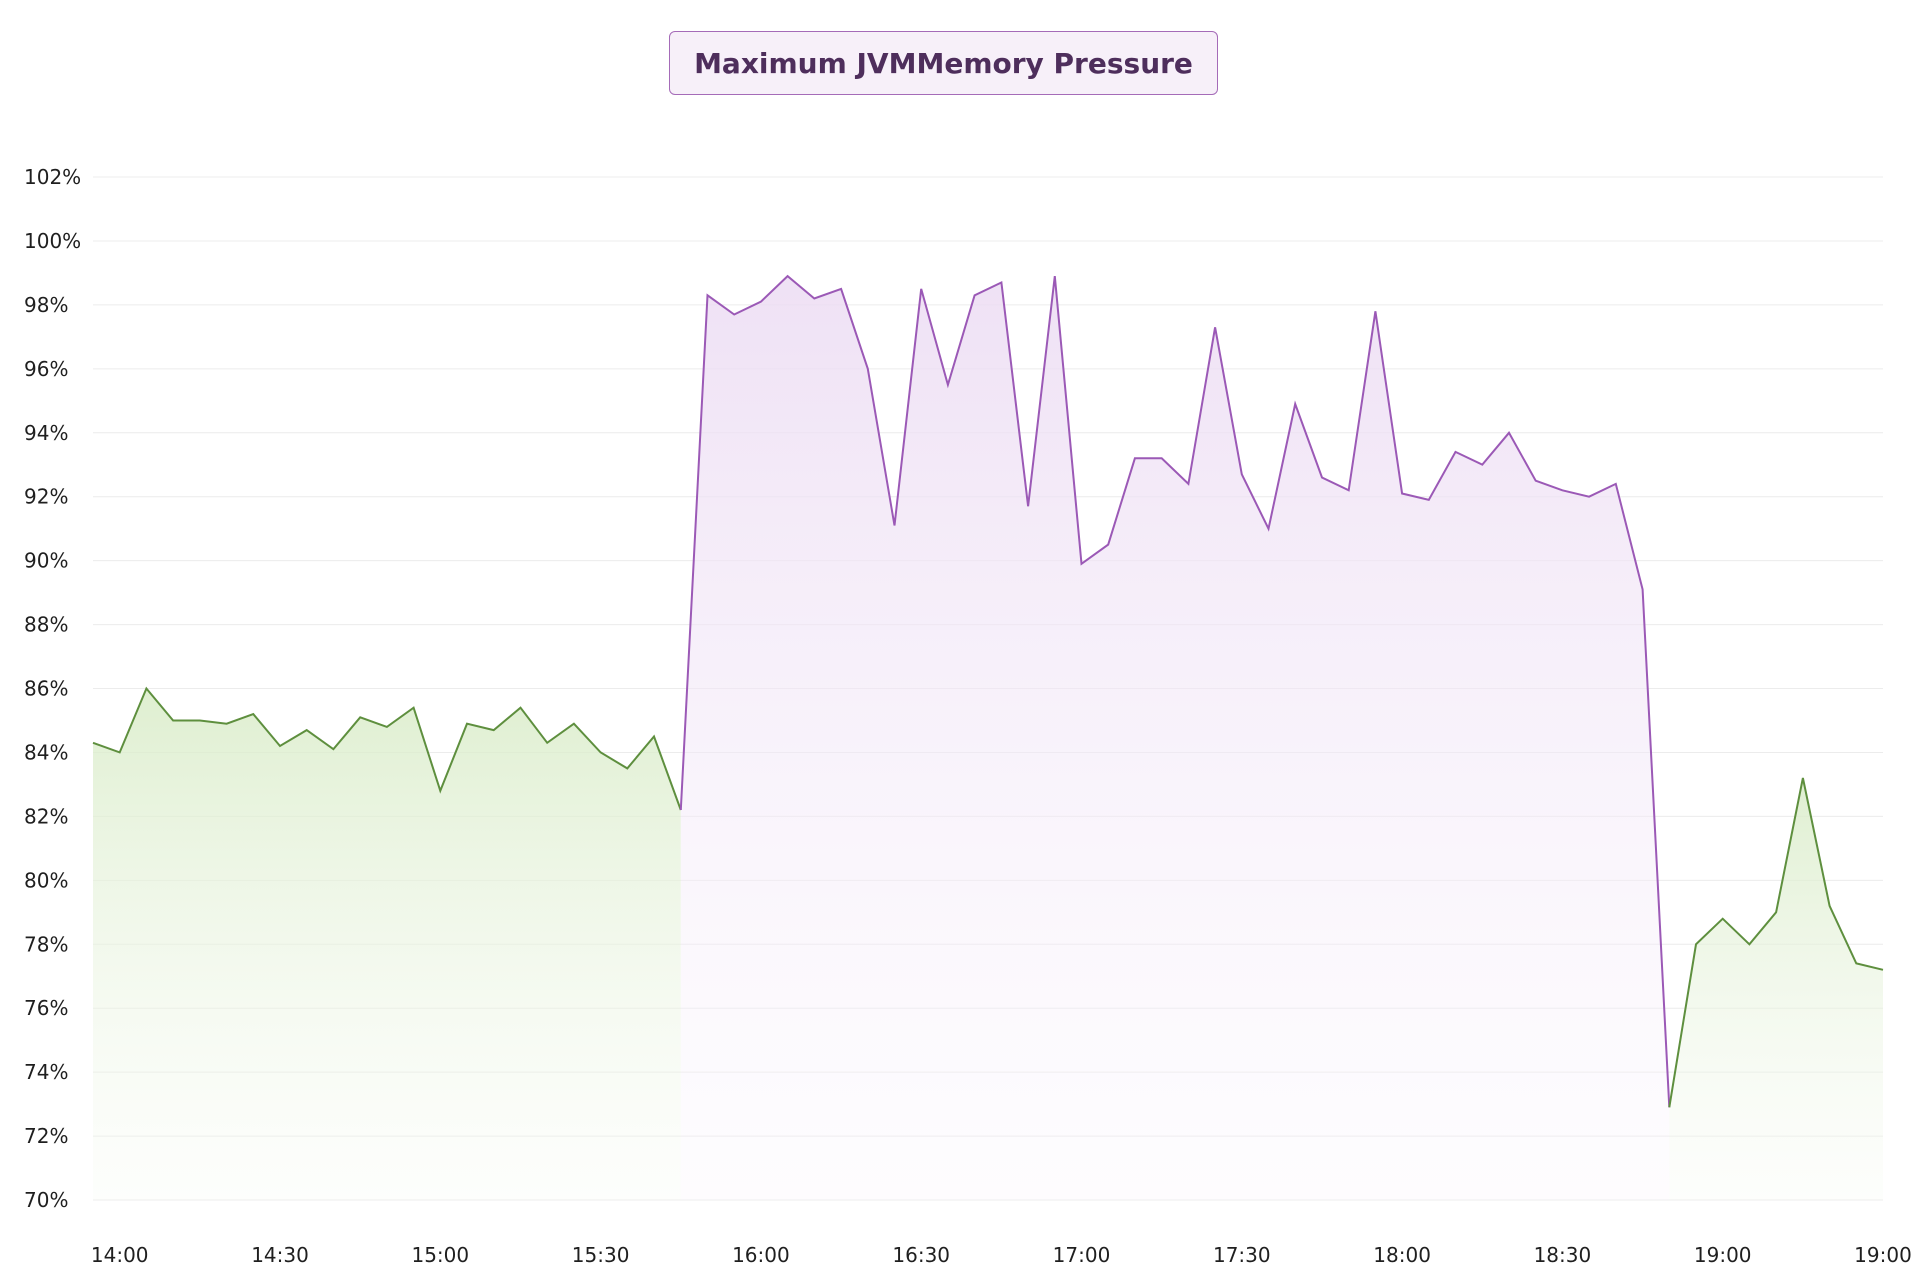 The image size is (1920, 1284). Describe the element at coordinates (120, 1255) in the screenshot. I see `x-tick-label: 14:00` at that location.